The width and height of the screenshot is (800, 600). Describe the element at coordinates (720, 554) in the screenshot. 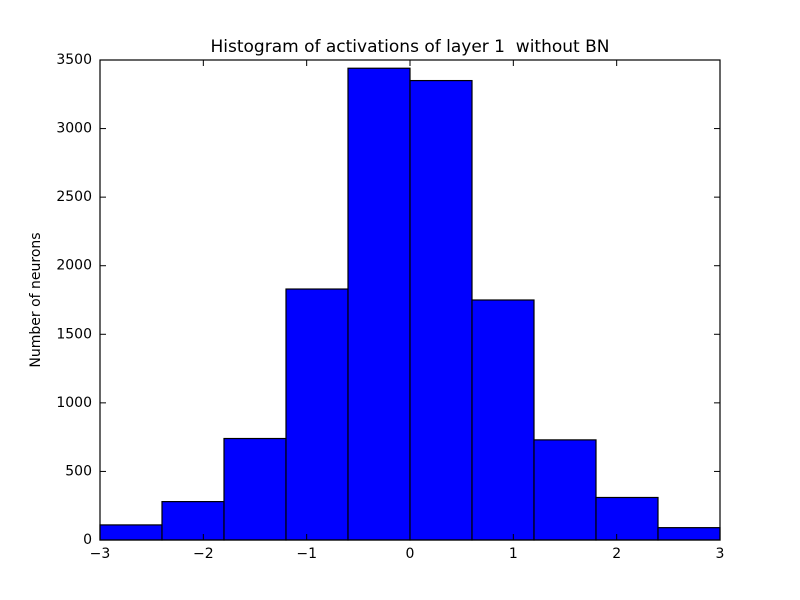

I see `x-tick-label: 3` at that location.